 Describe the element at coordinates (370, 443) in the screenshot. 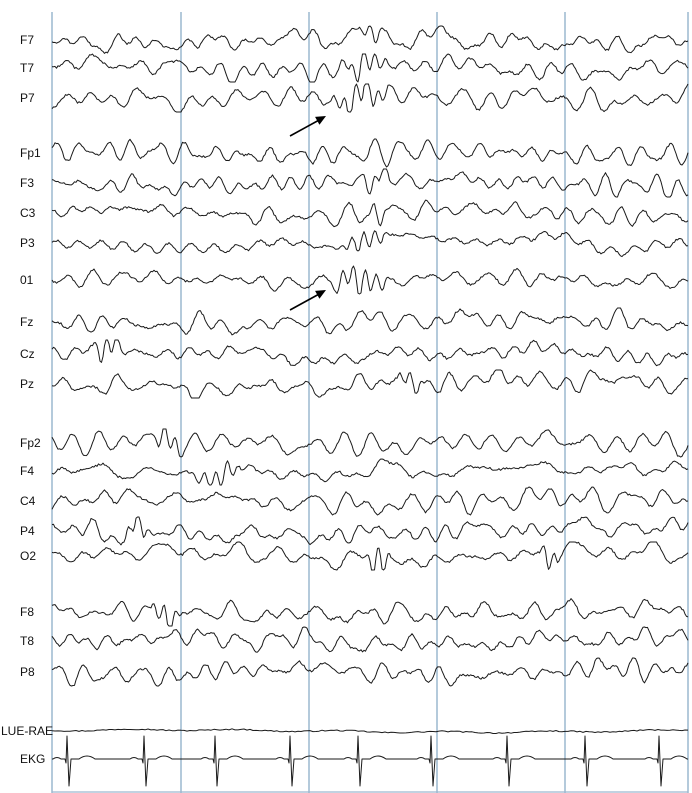

I see `trace-fp2` at that location.